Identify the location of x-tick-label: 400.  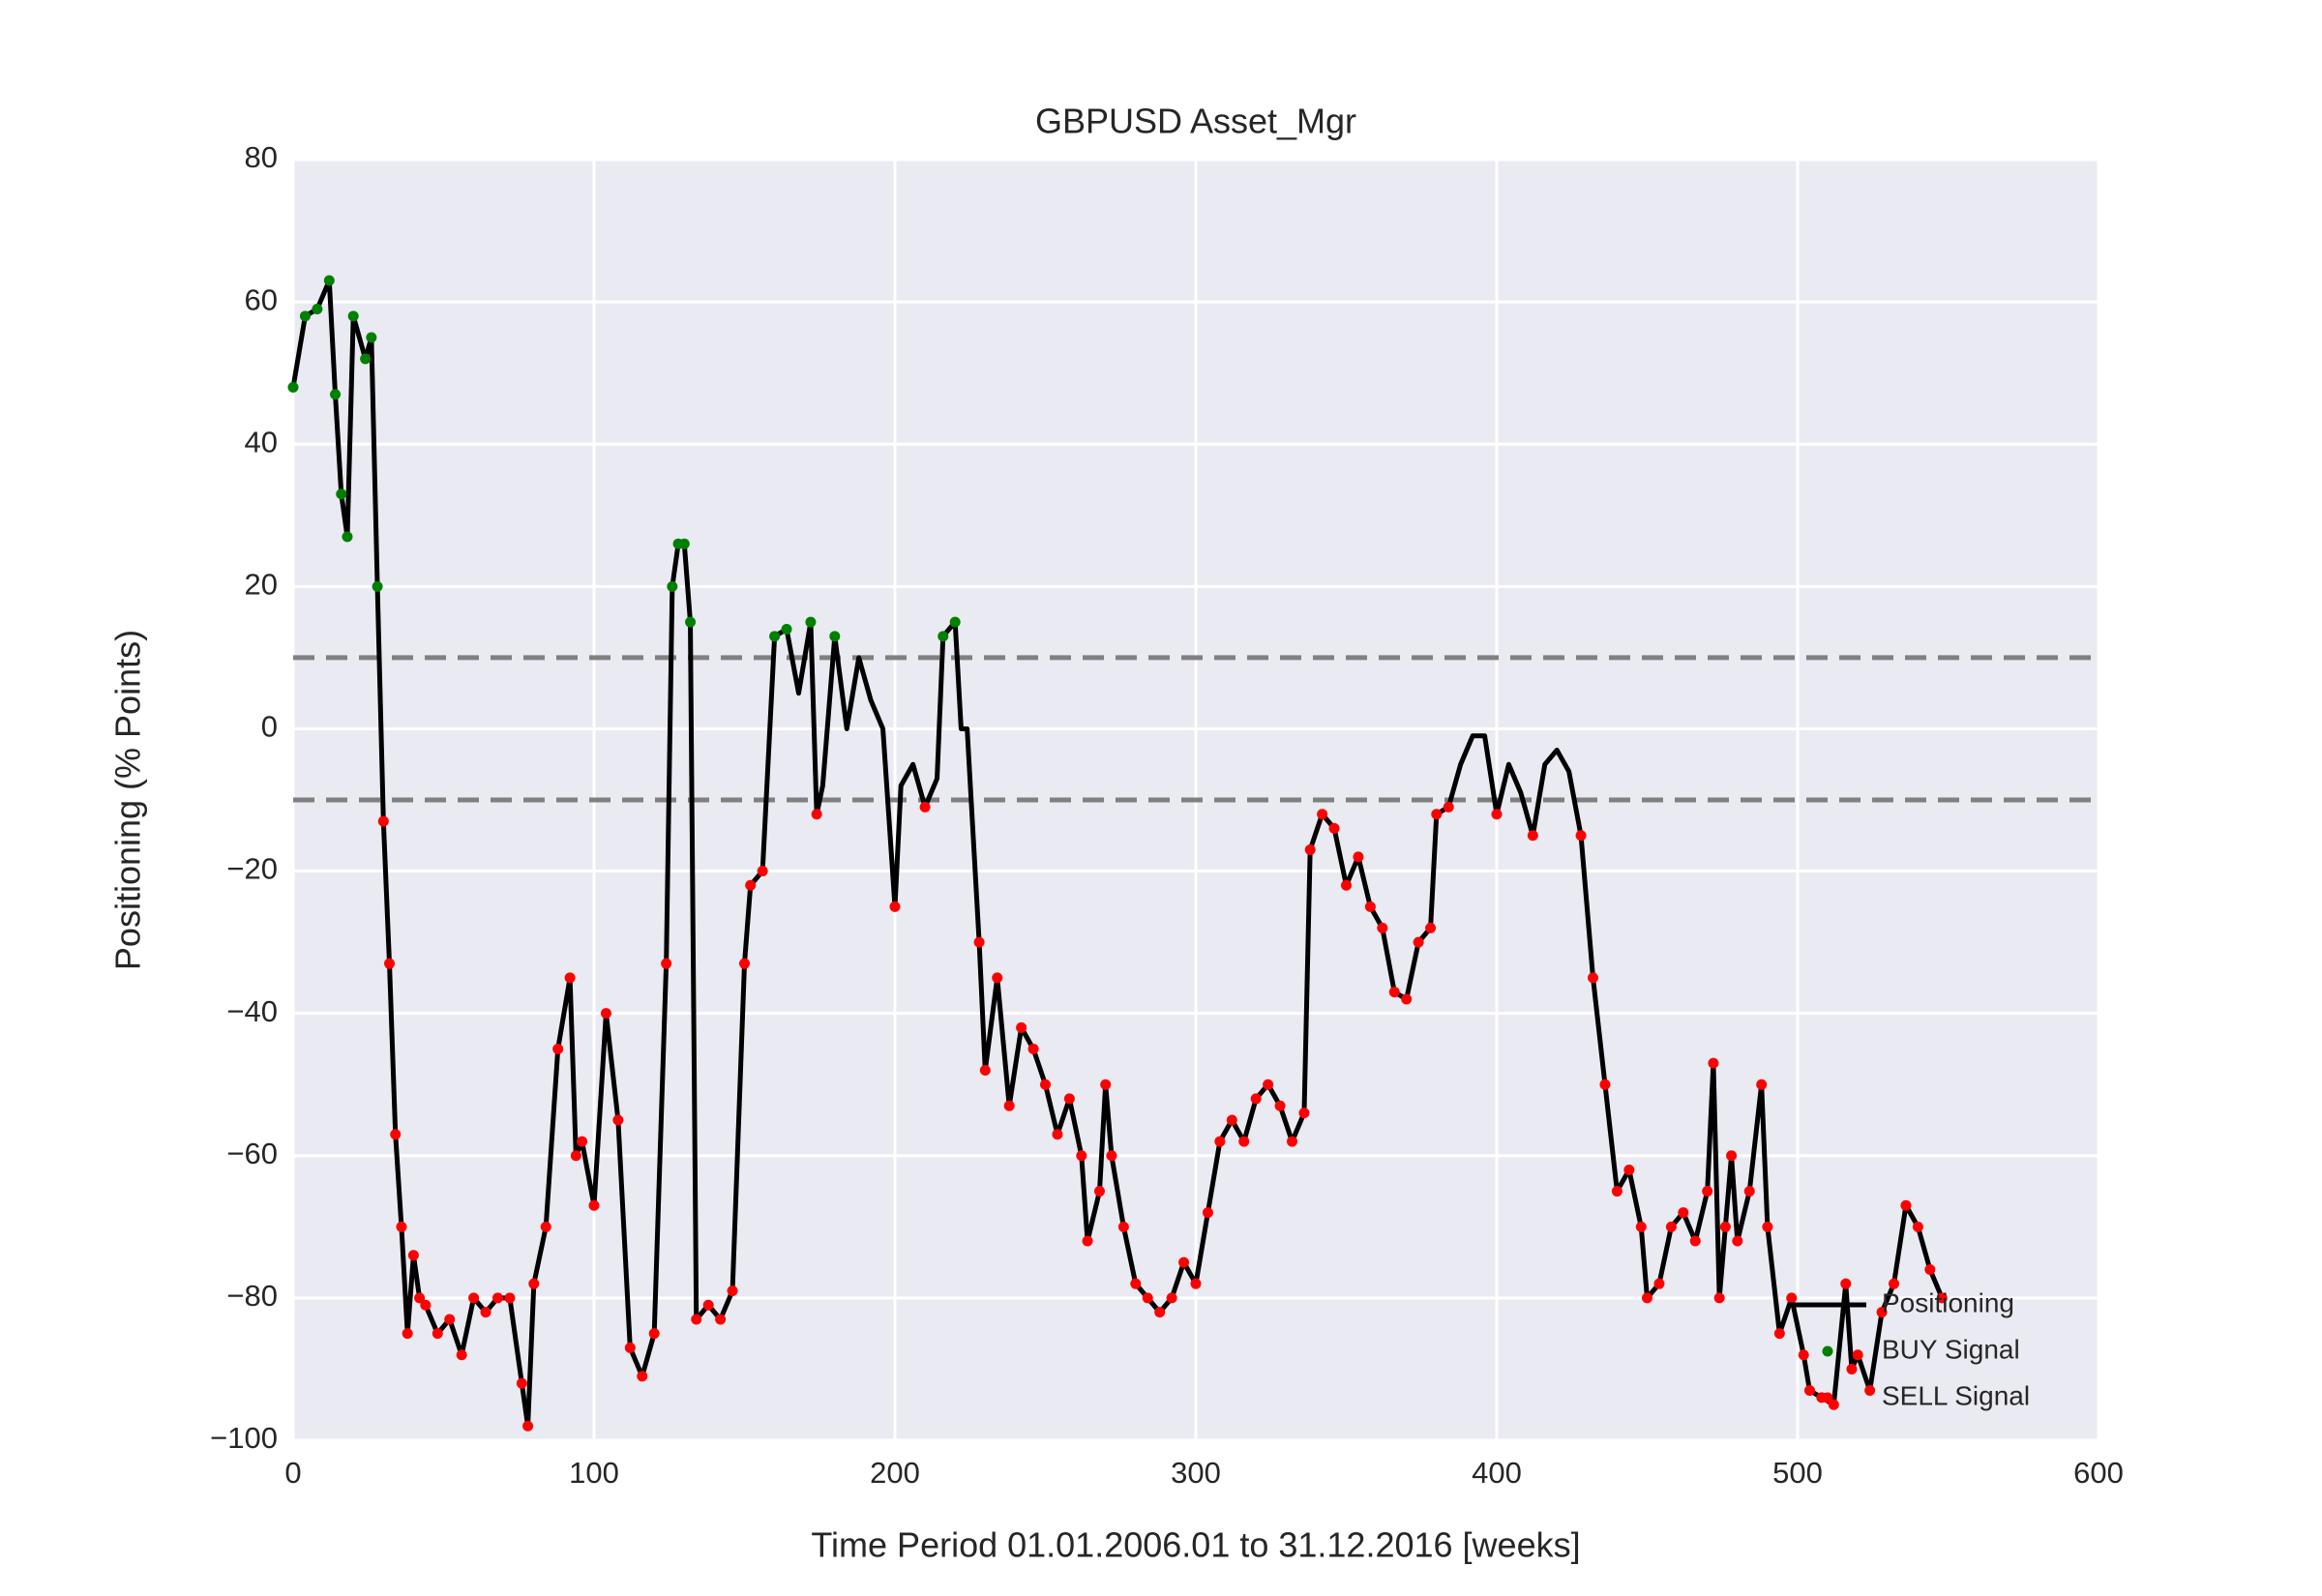
(1497, 1473).